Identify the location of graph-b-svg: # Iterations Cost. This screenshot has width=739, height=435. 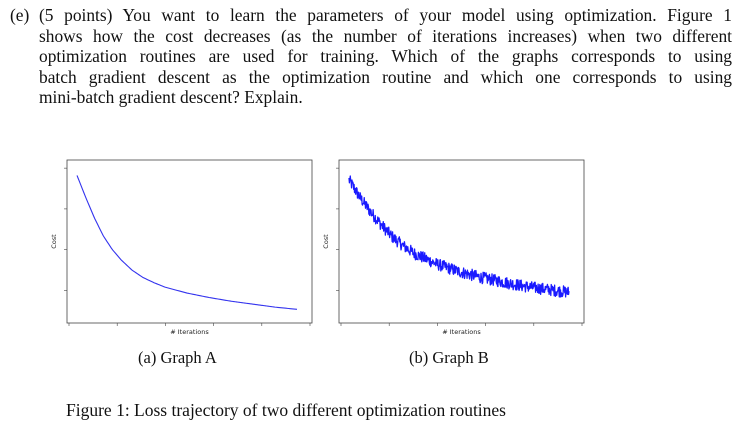
(453, 247).